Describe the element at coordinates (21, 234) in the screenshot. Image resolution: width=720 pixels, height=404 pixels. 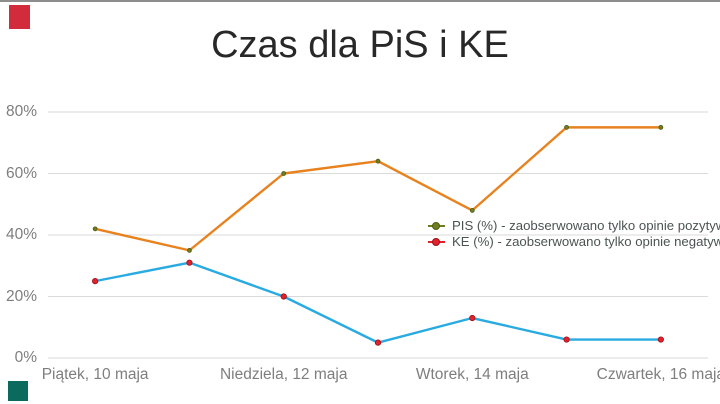
I see `y-axis-tick-label: 40%` at that location.